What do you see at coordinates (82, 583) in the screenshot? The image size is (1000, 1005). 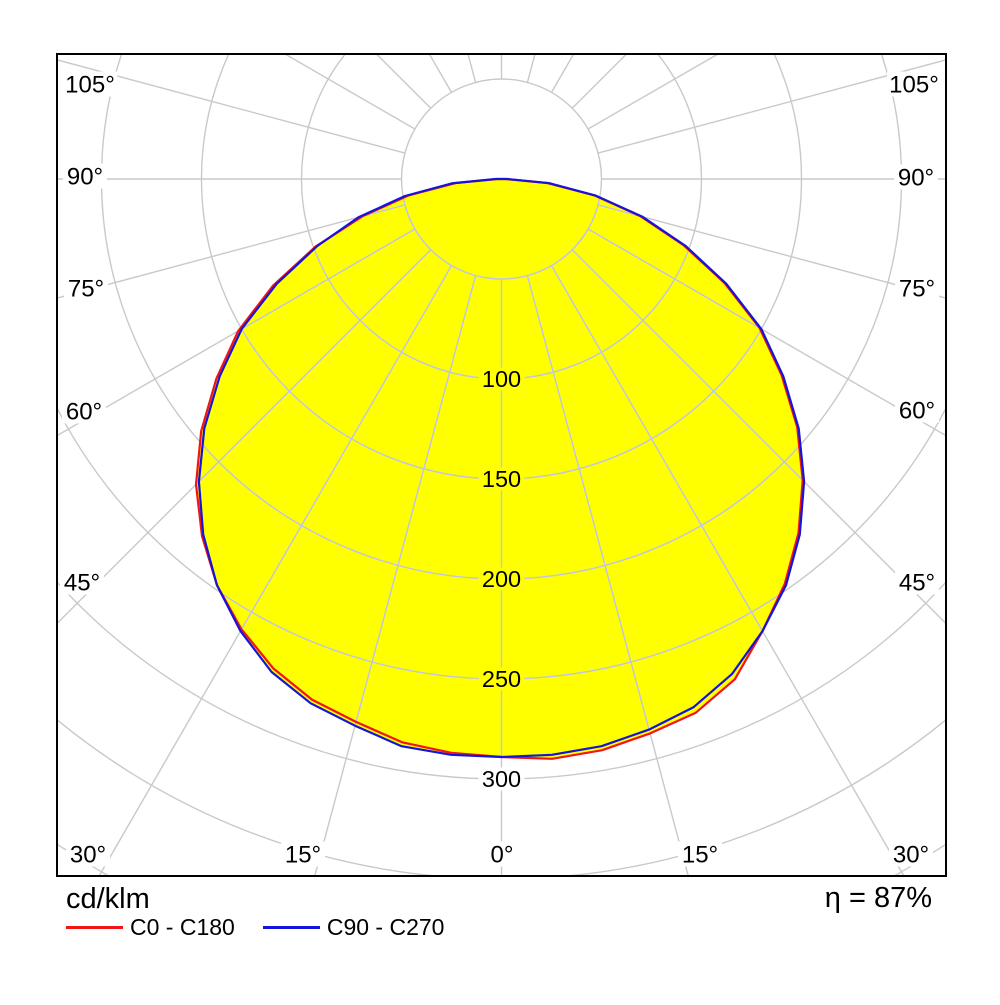 I see `angle-label-left-45°: 45°` at bounding box center [82, 583].